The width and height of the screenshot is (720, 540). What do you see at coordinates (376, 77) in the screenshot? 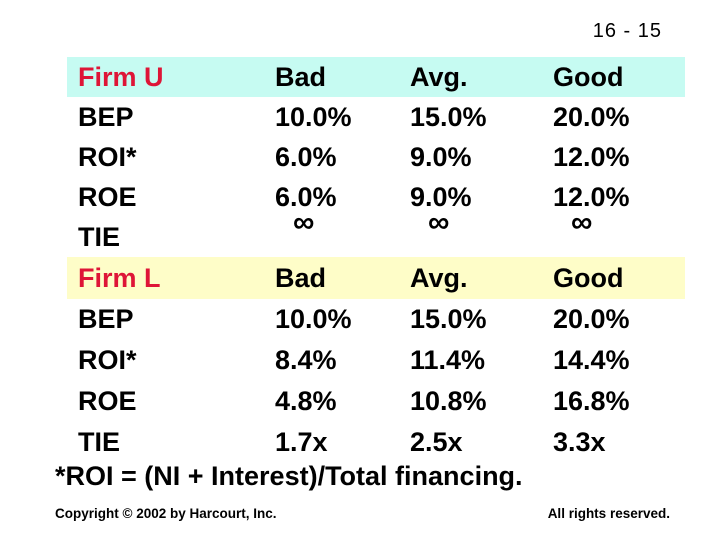
I see `firm-u-header-row: Firm U Bad Avg. Good` at bounding box center [376, 77].